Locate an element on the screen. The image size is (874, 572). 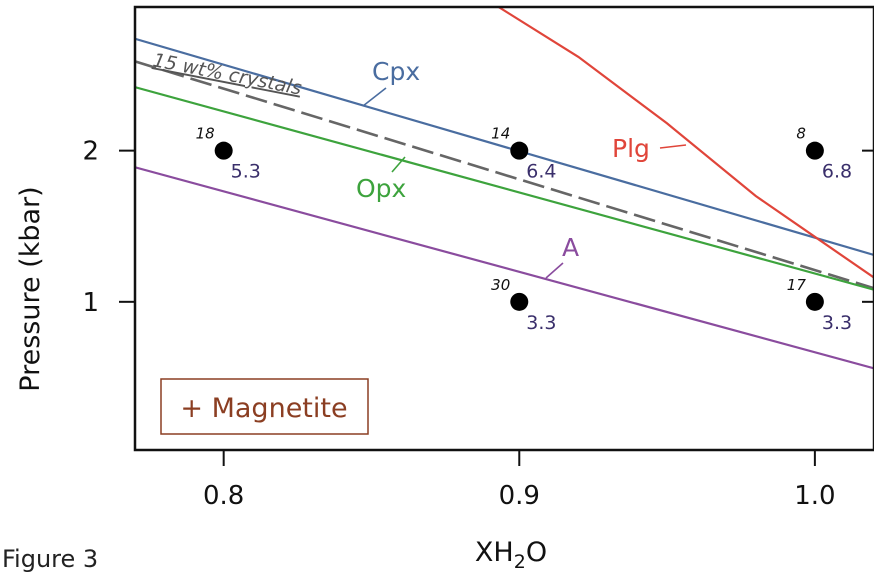
series-label-a: A is located at coordinates (570, 247).